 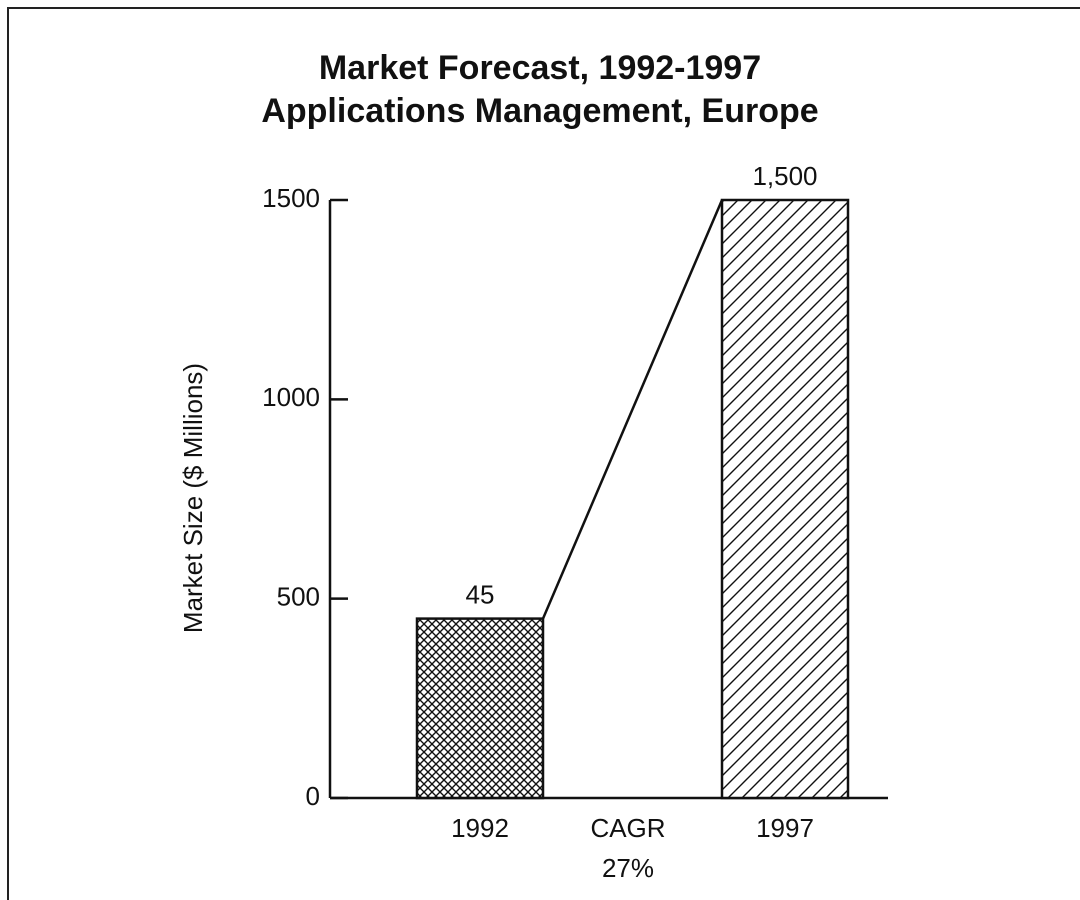 What do you see at coordinates (193, 498) in the screenshot?
I see `y-axis-label: Market Size ($ Millions)` at bounding box center [193, 498].